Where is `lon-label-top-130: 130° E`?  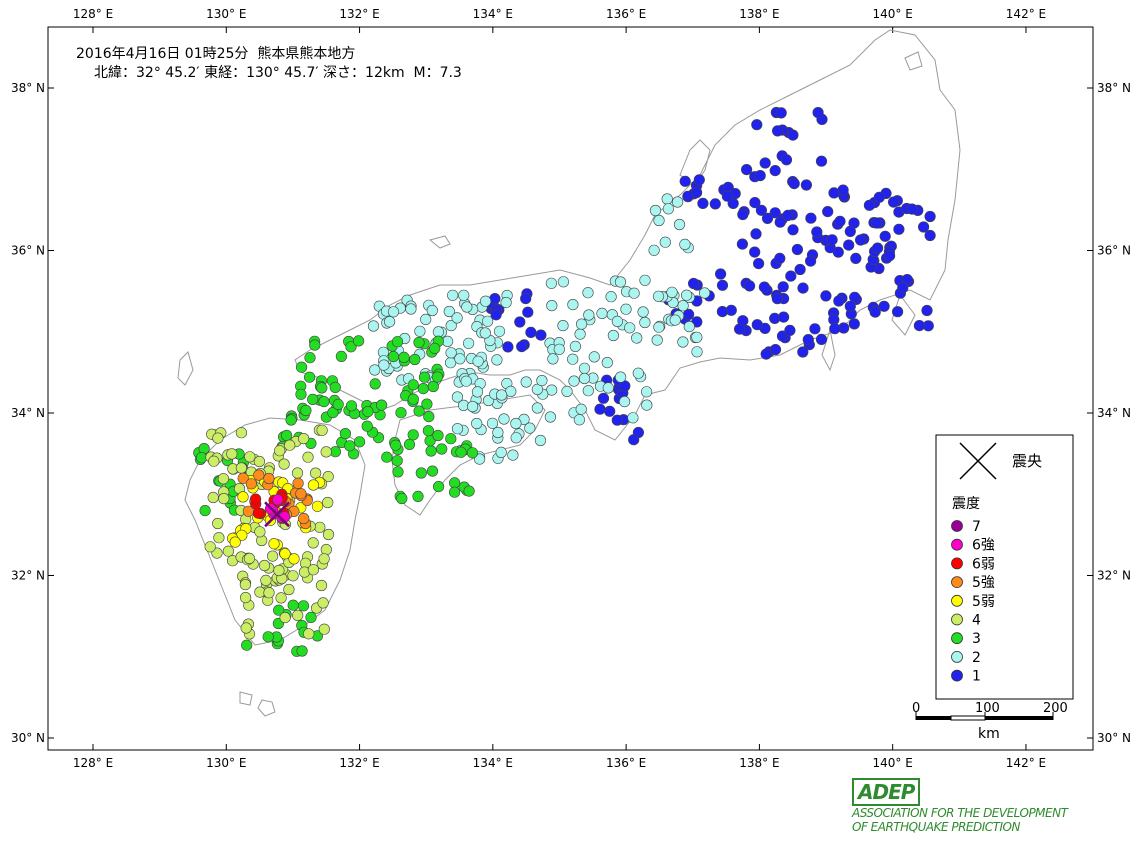 lon-label-top-130: 130° E is located at coordinates (226, 14).